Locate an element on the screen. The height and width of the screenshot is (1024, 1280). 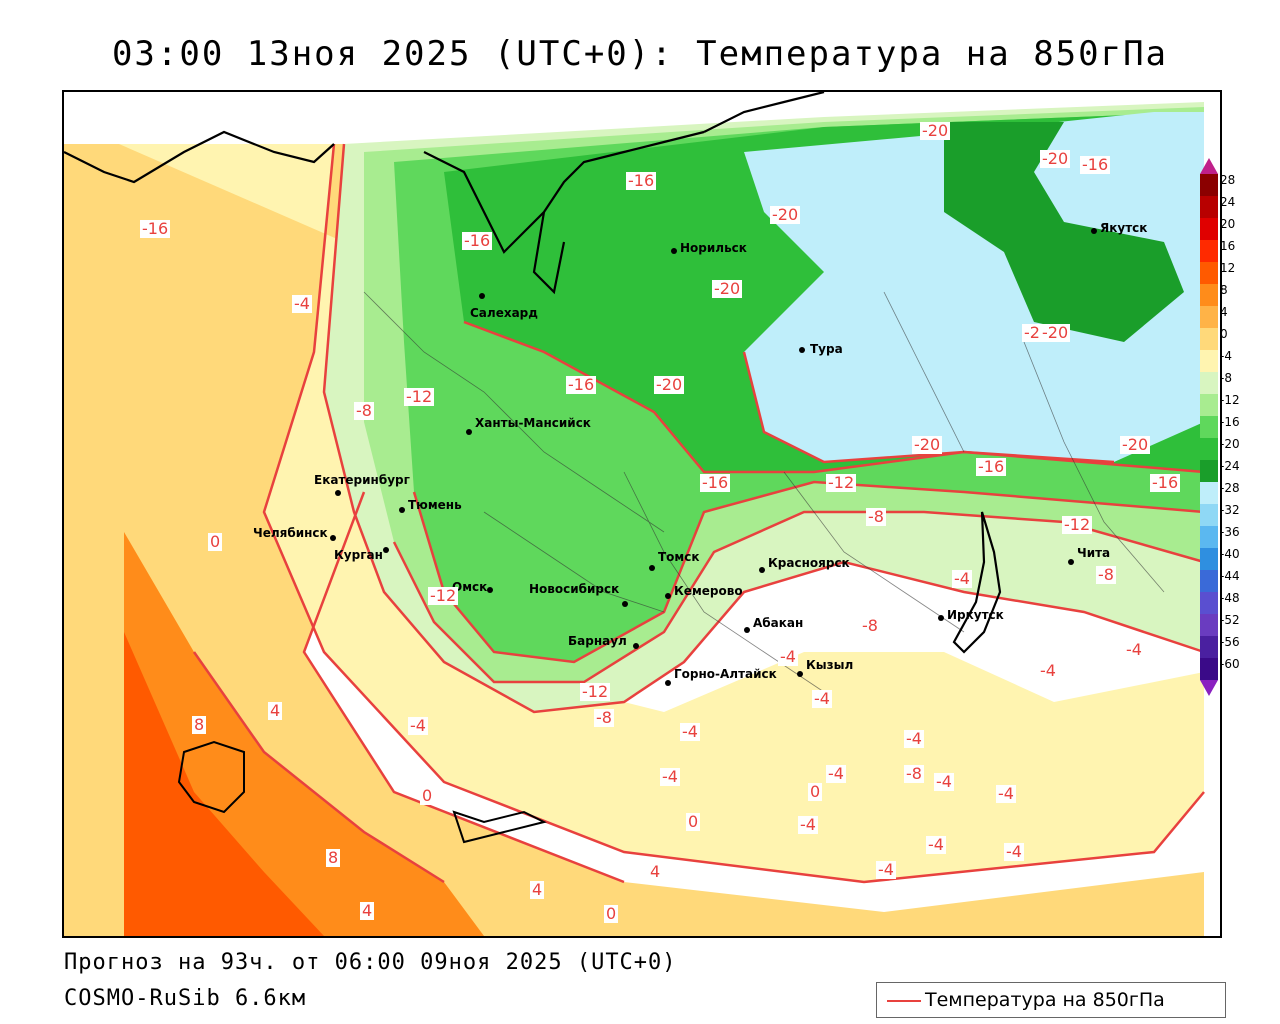
colorbar-tick-label: 4 is located at coordinates (1224, 312).